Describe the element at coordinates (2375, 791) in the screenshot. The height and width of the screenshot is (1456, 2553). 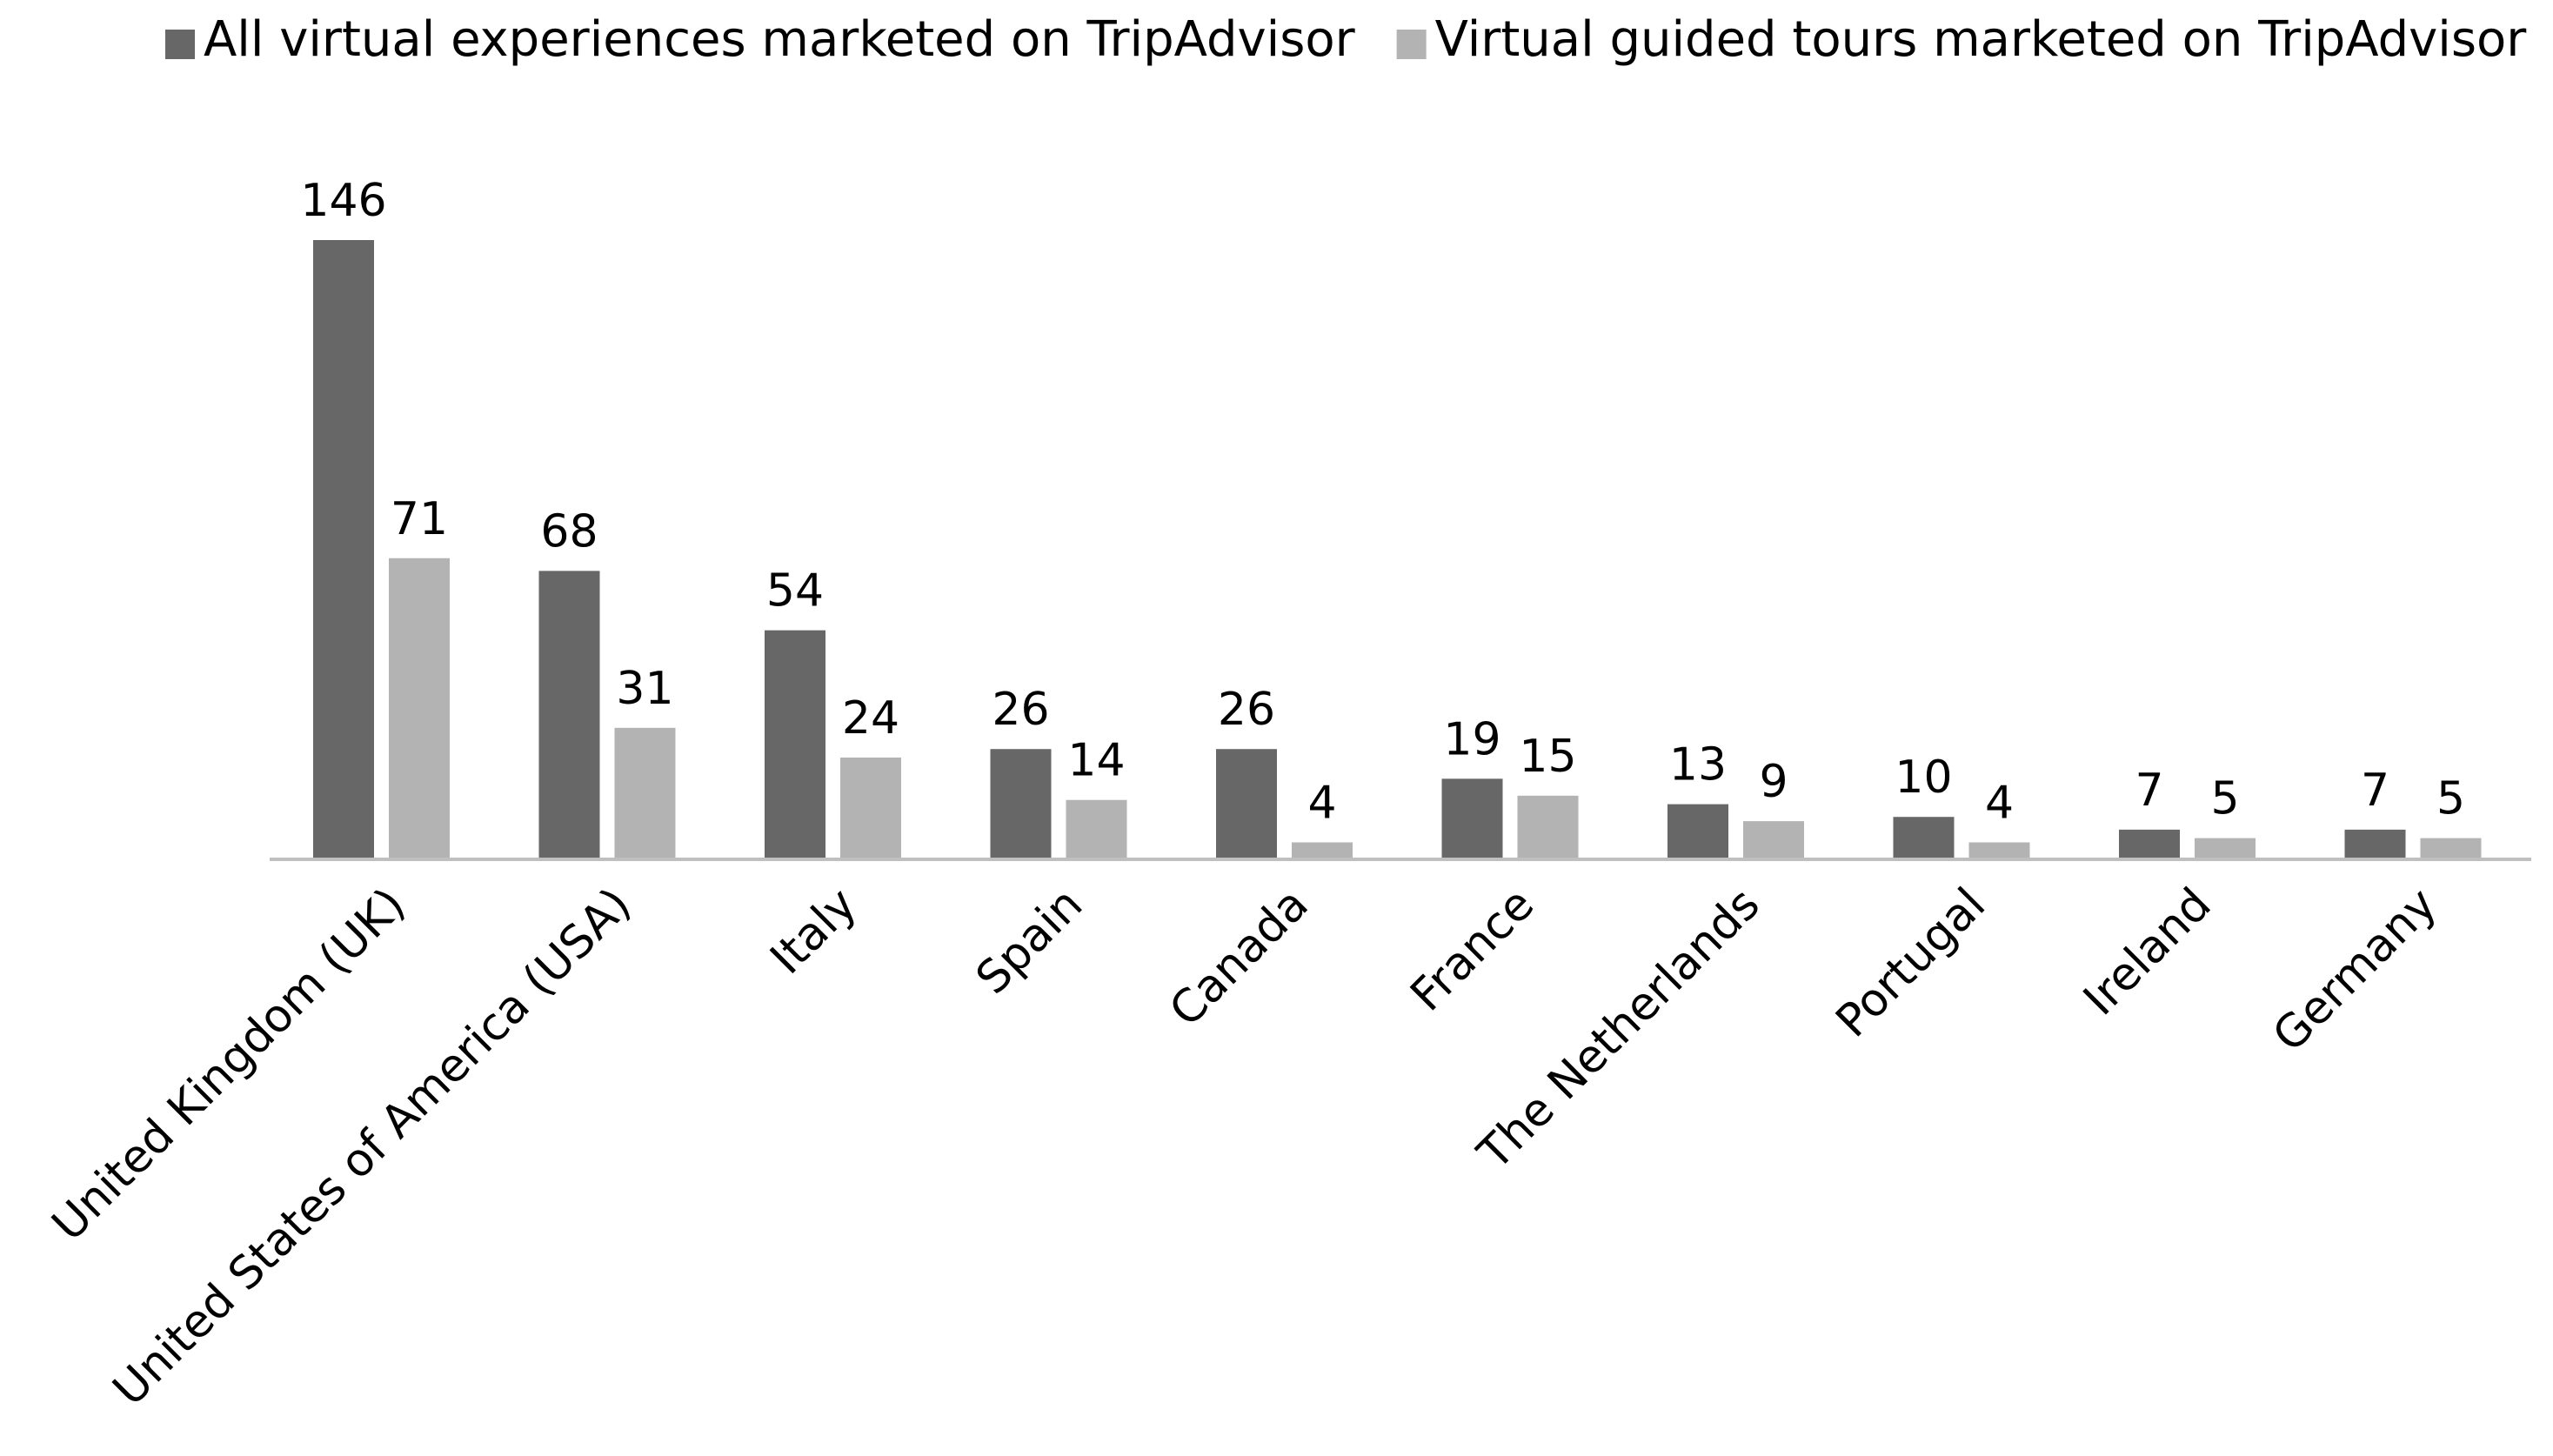
I see `data-label-series-1-9: 7` at that location.